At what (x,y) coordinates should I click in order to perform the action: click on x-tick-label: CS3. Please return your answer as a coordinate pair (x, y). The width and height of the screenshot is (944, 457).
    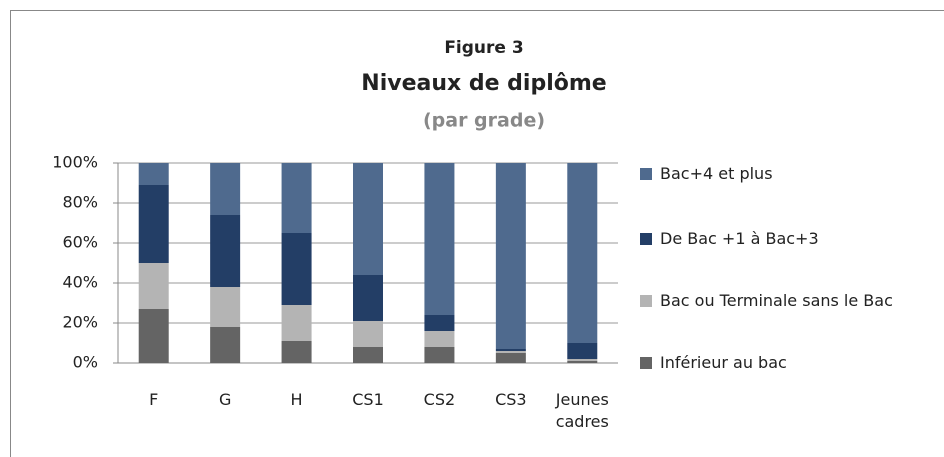
    Looking at the image, I should click on (511, 399).